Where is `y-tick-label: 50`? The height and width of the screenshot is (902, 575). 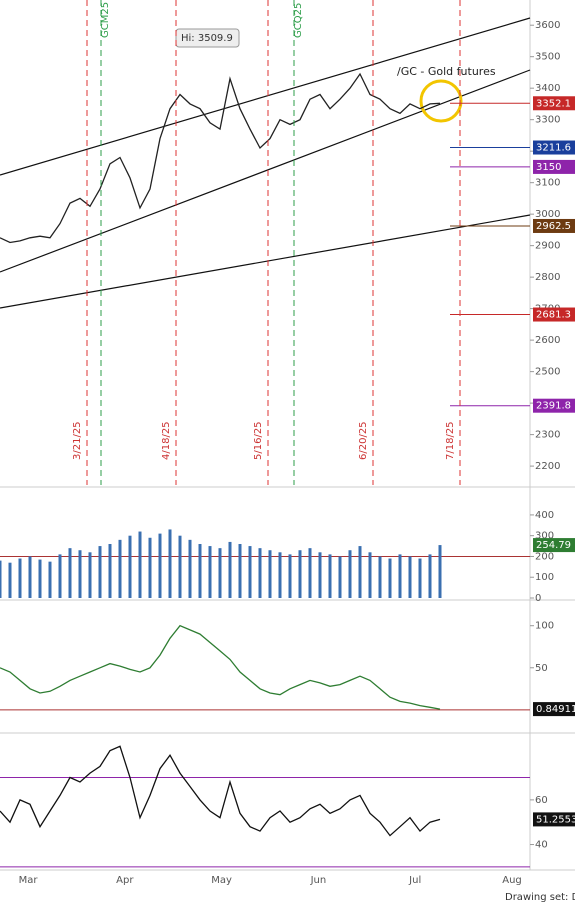 y-tick-label: 50 is located at coordinates (541, 668).